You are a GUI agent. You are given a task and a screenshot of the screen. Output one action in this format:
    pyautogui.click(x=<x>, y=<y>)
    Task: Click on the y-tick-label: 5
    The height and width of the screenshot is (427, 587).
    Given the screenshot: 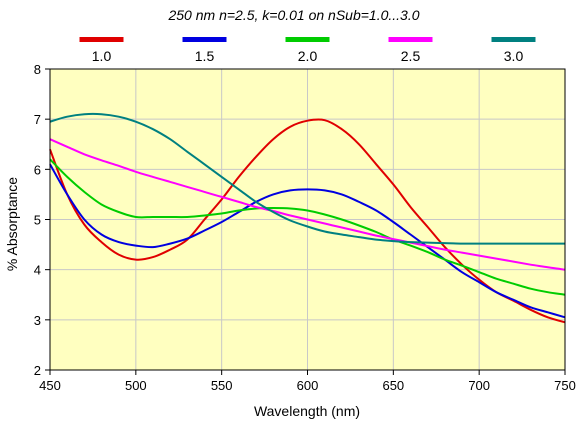 What is the action you would take?
    pyautogui.click(x=37, y=220)
    